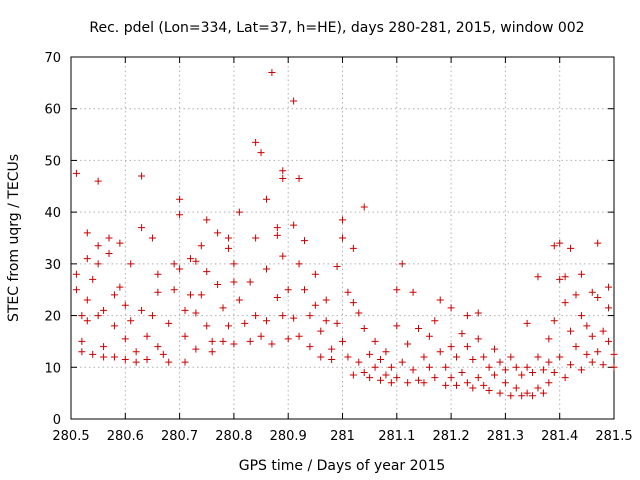 The image size is (640, 480). What do you see at coordinates (505, 436) in the screenshot?
I see `x-tick-label: 281.3` at bounding box center [505, 436].